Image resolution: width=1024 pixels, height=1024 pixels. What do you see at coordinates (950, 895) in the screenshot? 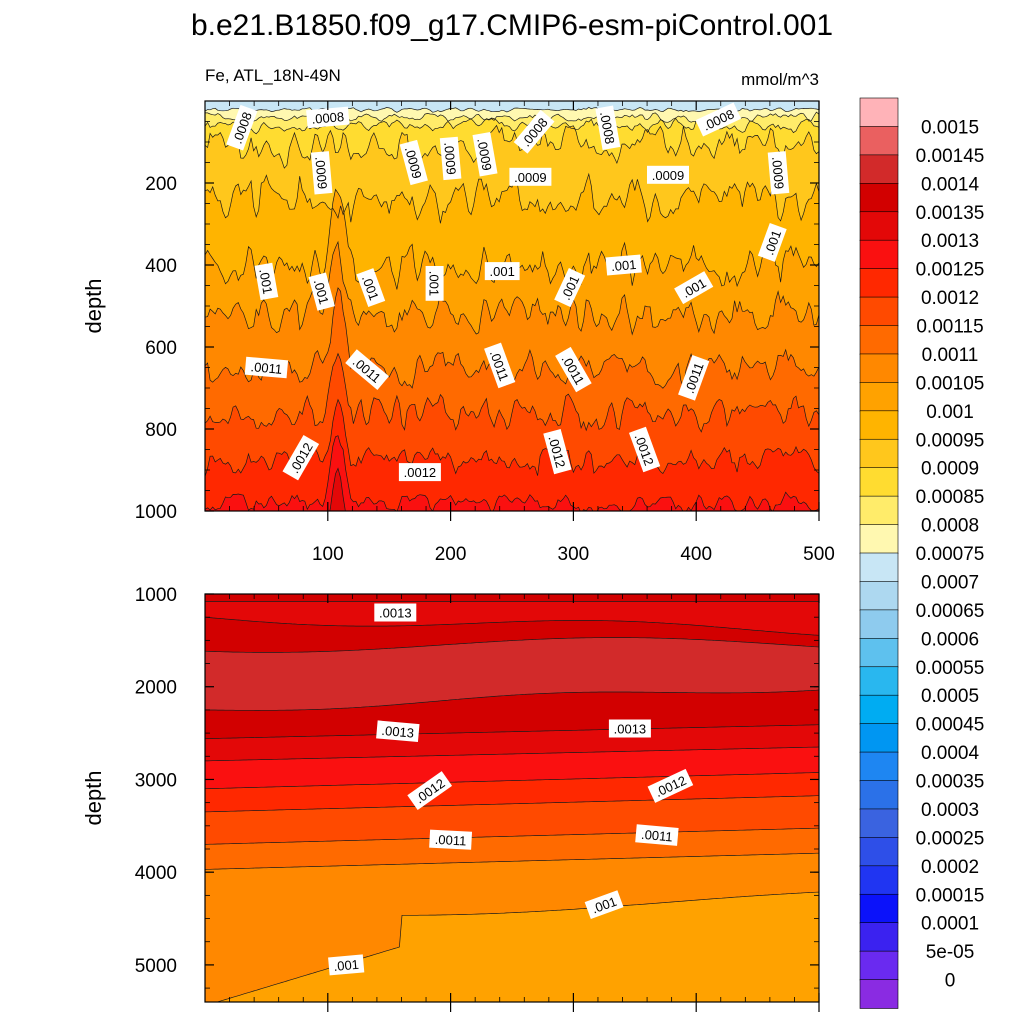
I see `colorbar-label-27: 0.00015` at bounding box center [950, 895].